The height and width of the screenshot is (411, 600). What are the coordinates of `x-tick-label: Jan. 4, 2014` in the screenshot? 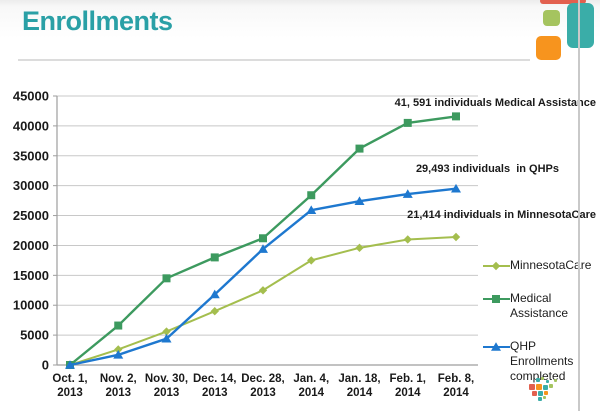 It's located at (311, 386).